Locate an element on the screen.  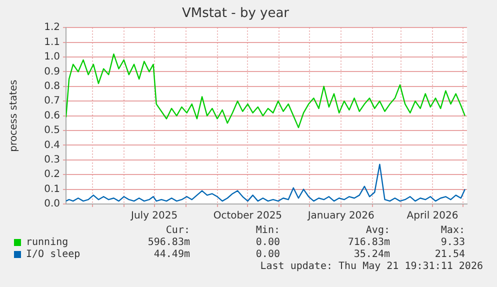
y-tick-label: 0.3 is located at coordinates (52, 160).